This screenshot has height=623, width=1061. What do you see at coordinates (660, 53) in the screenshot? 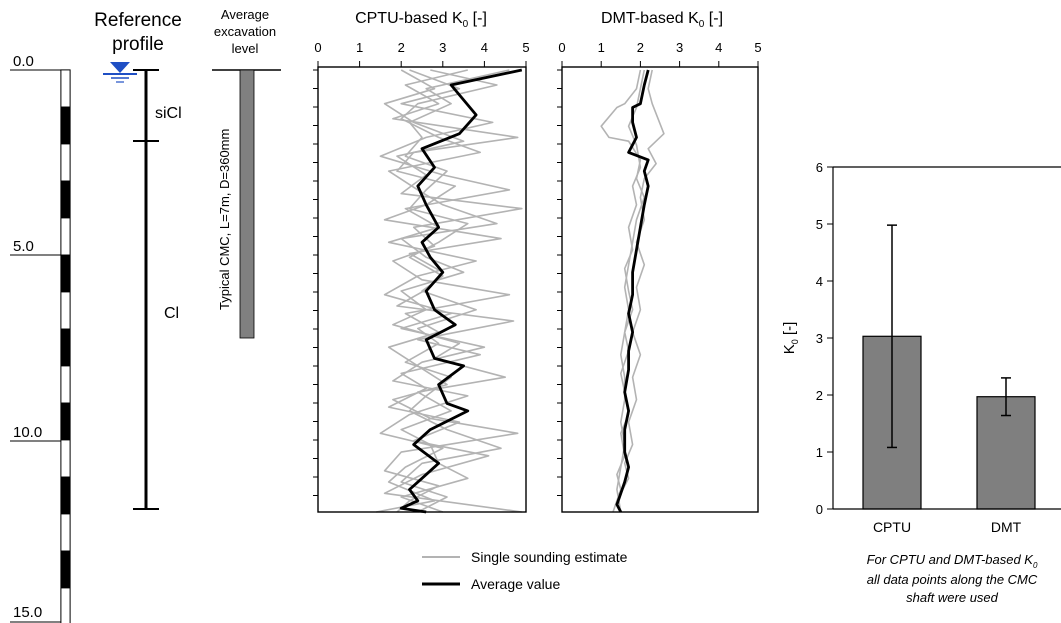
I see `dmt-x-axis: 0 1 2 3 4 5` at bounding box center [660, 53].